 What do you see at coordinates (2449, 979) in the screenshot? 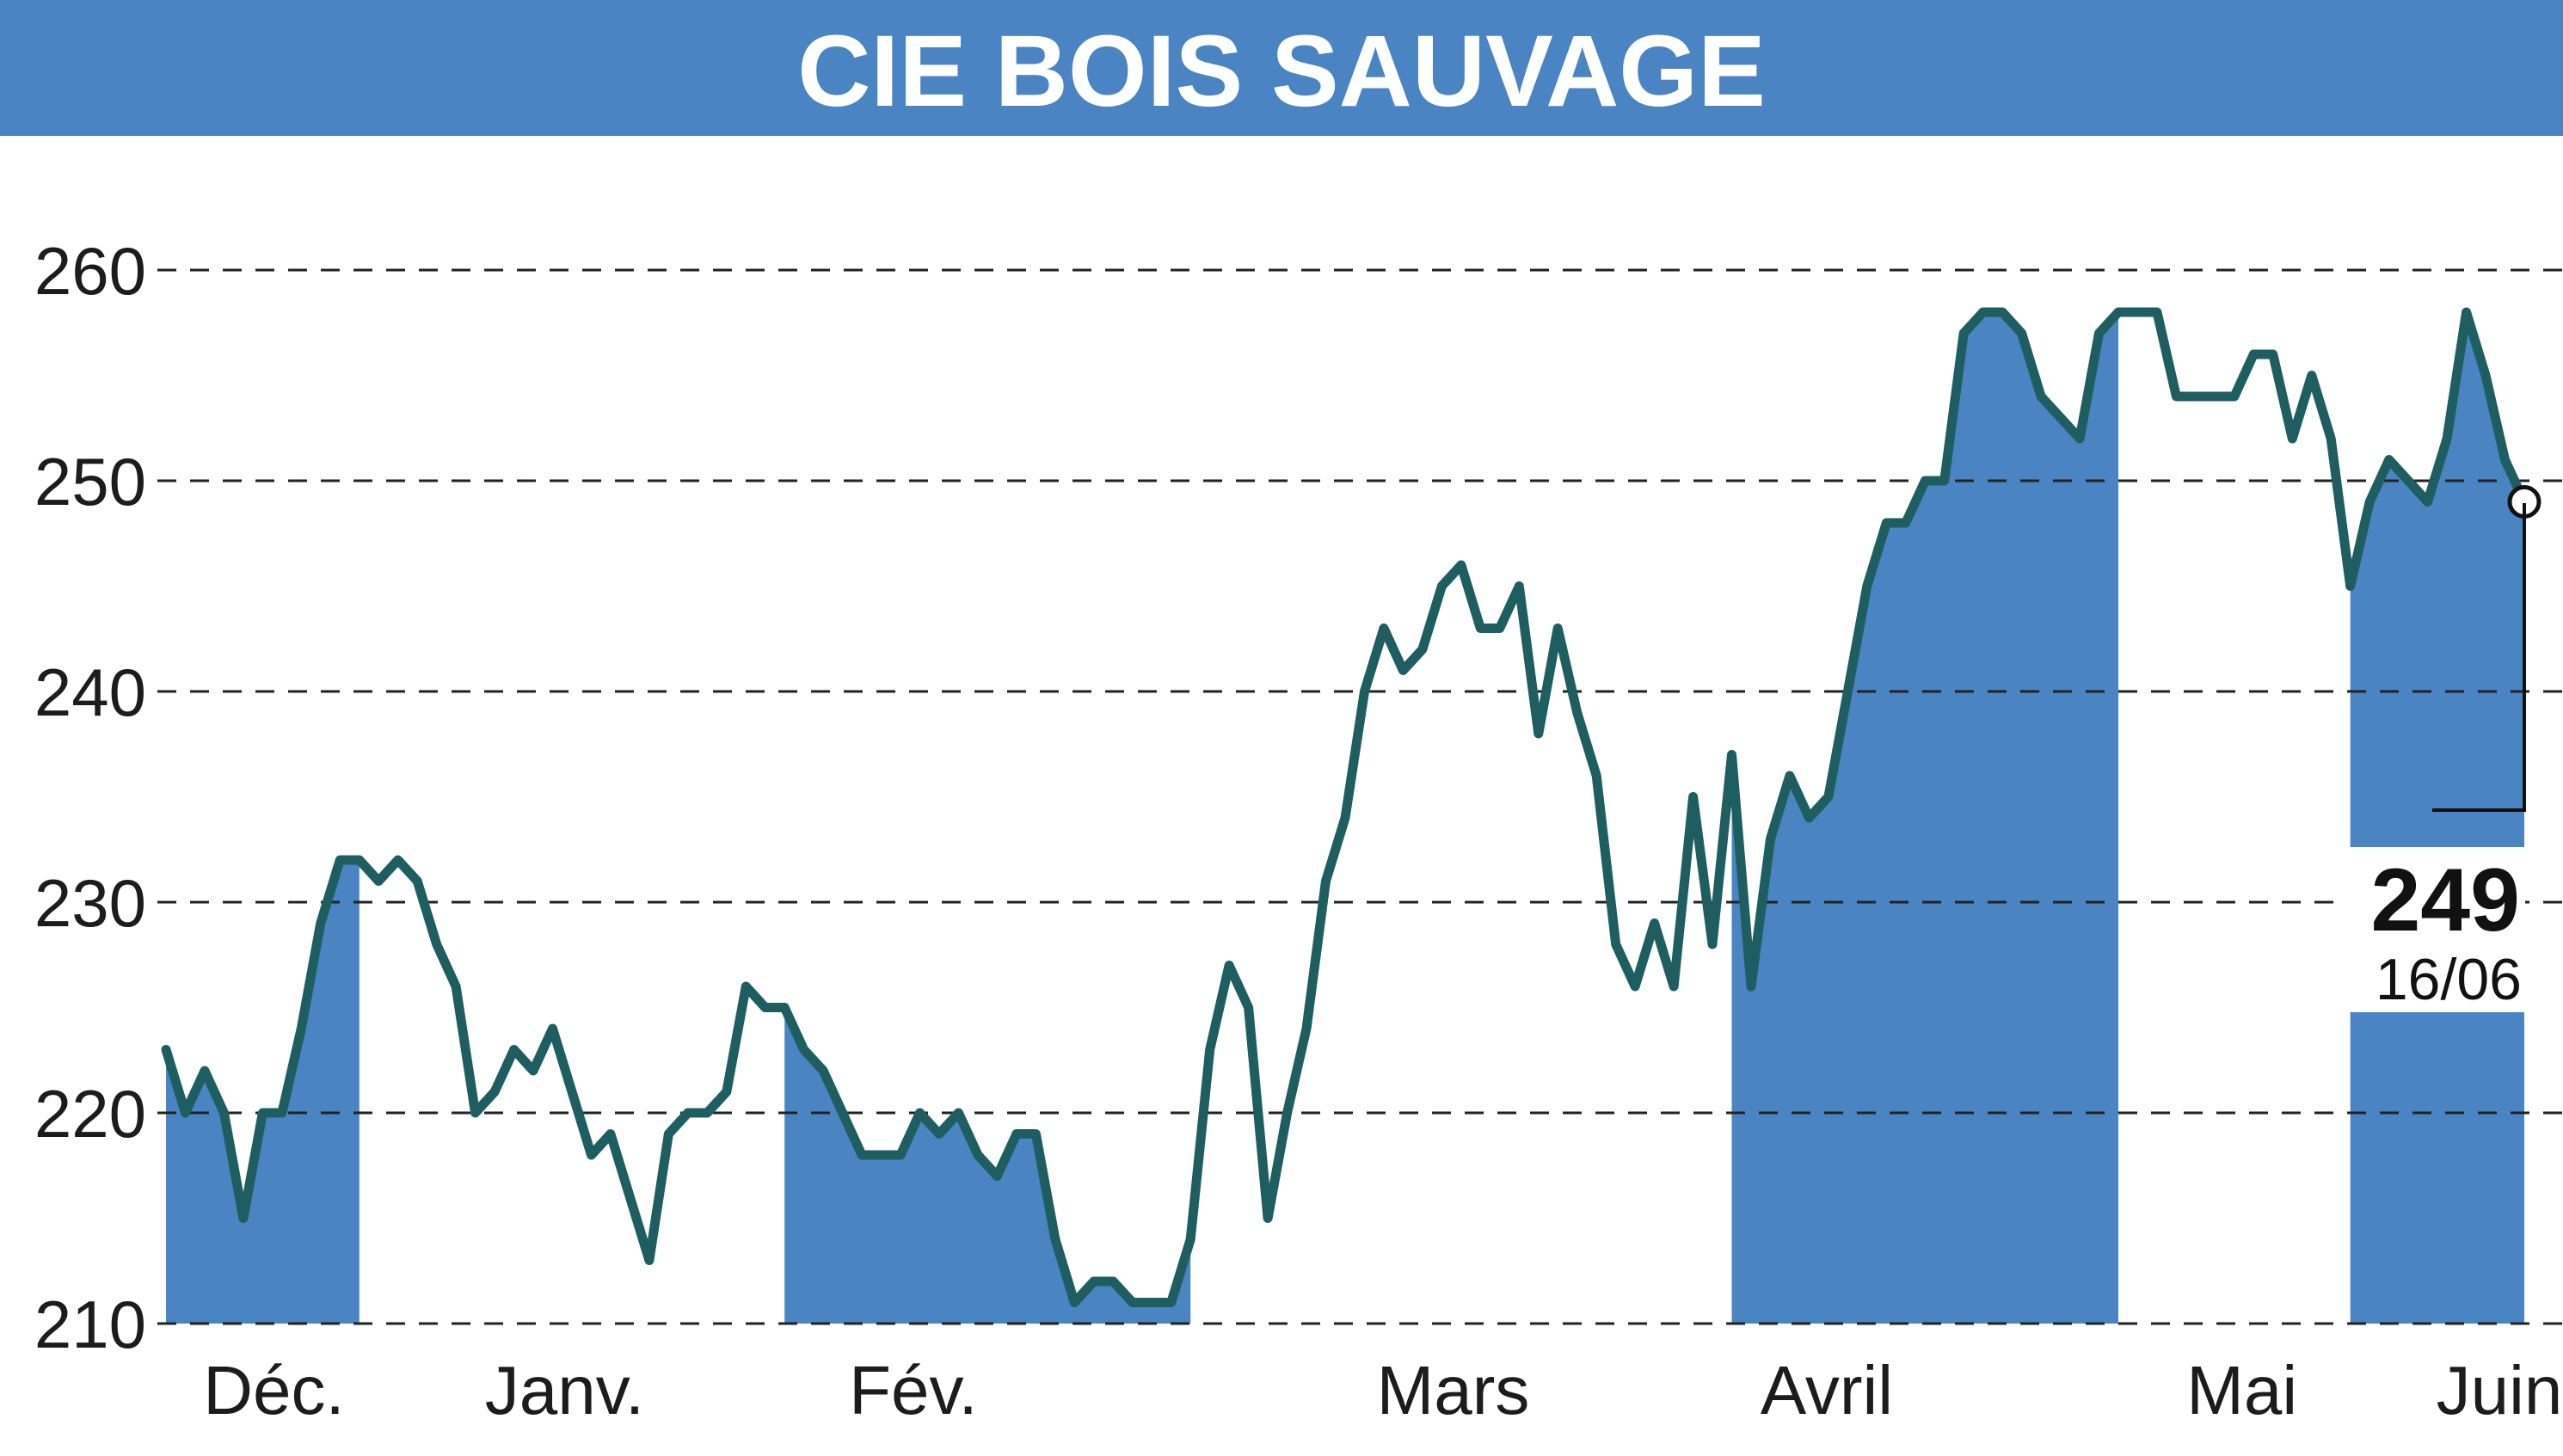
I see `last-date-label: 16/06` at bounding box center [2449, 979].